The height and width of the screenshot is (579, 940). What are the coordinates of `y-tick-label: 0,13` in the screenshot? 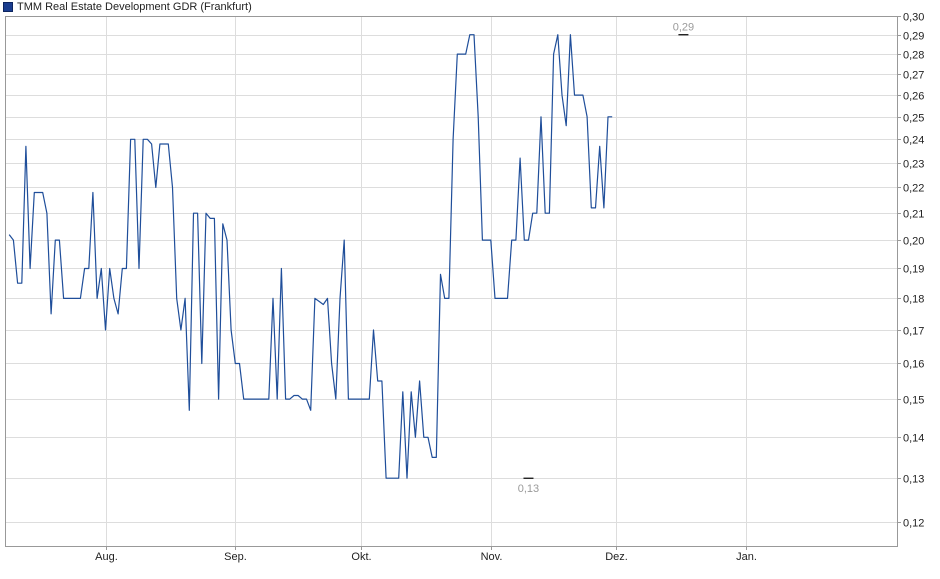 It's located at (913, 480).